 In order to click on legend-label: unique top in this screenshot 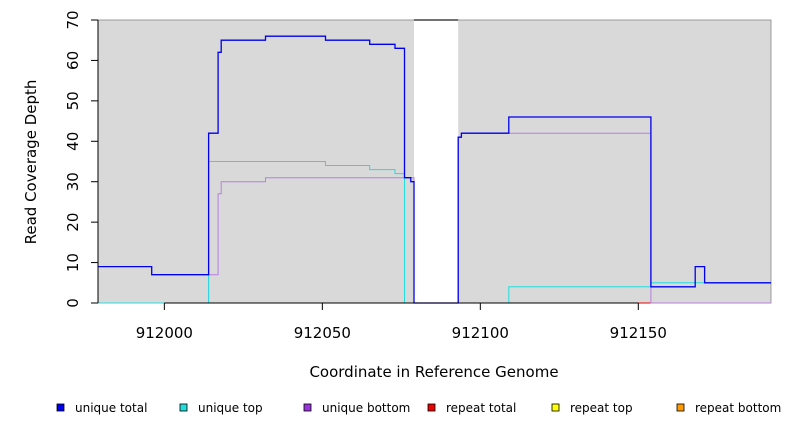, I will do `click(230, 408)`.